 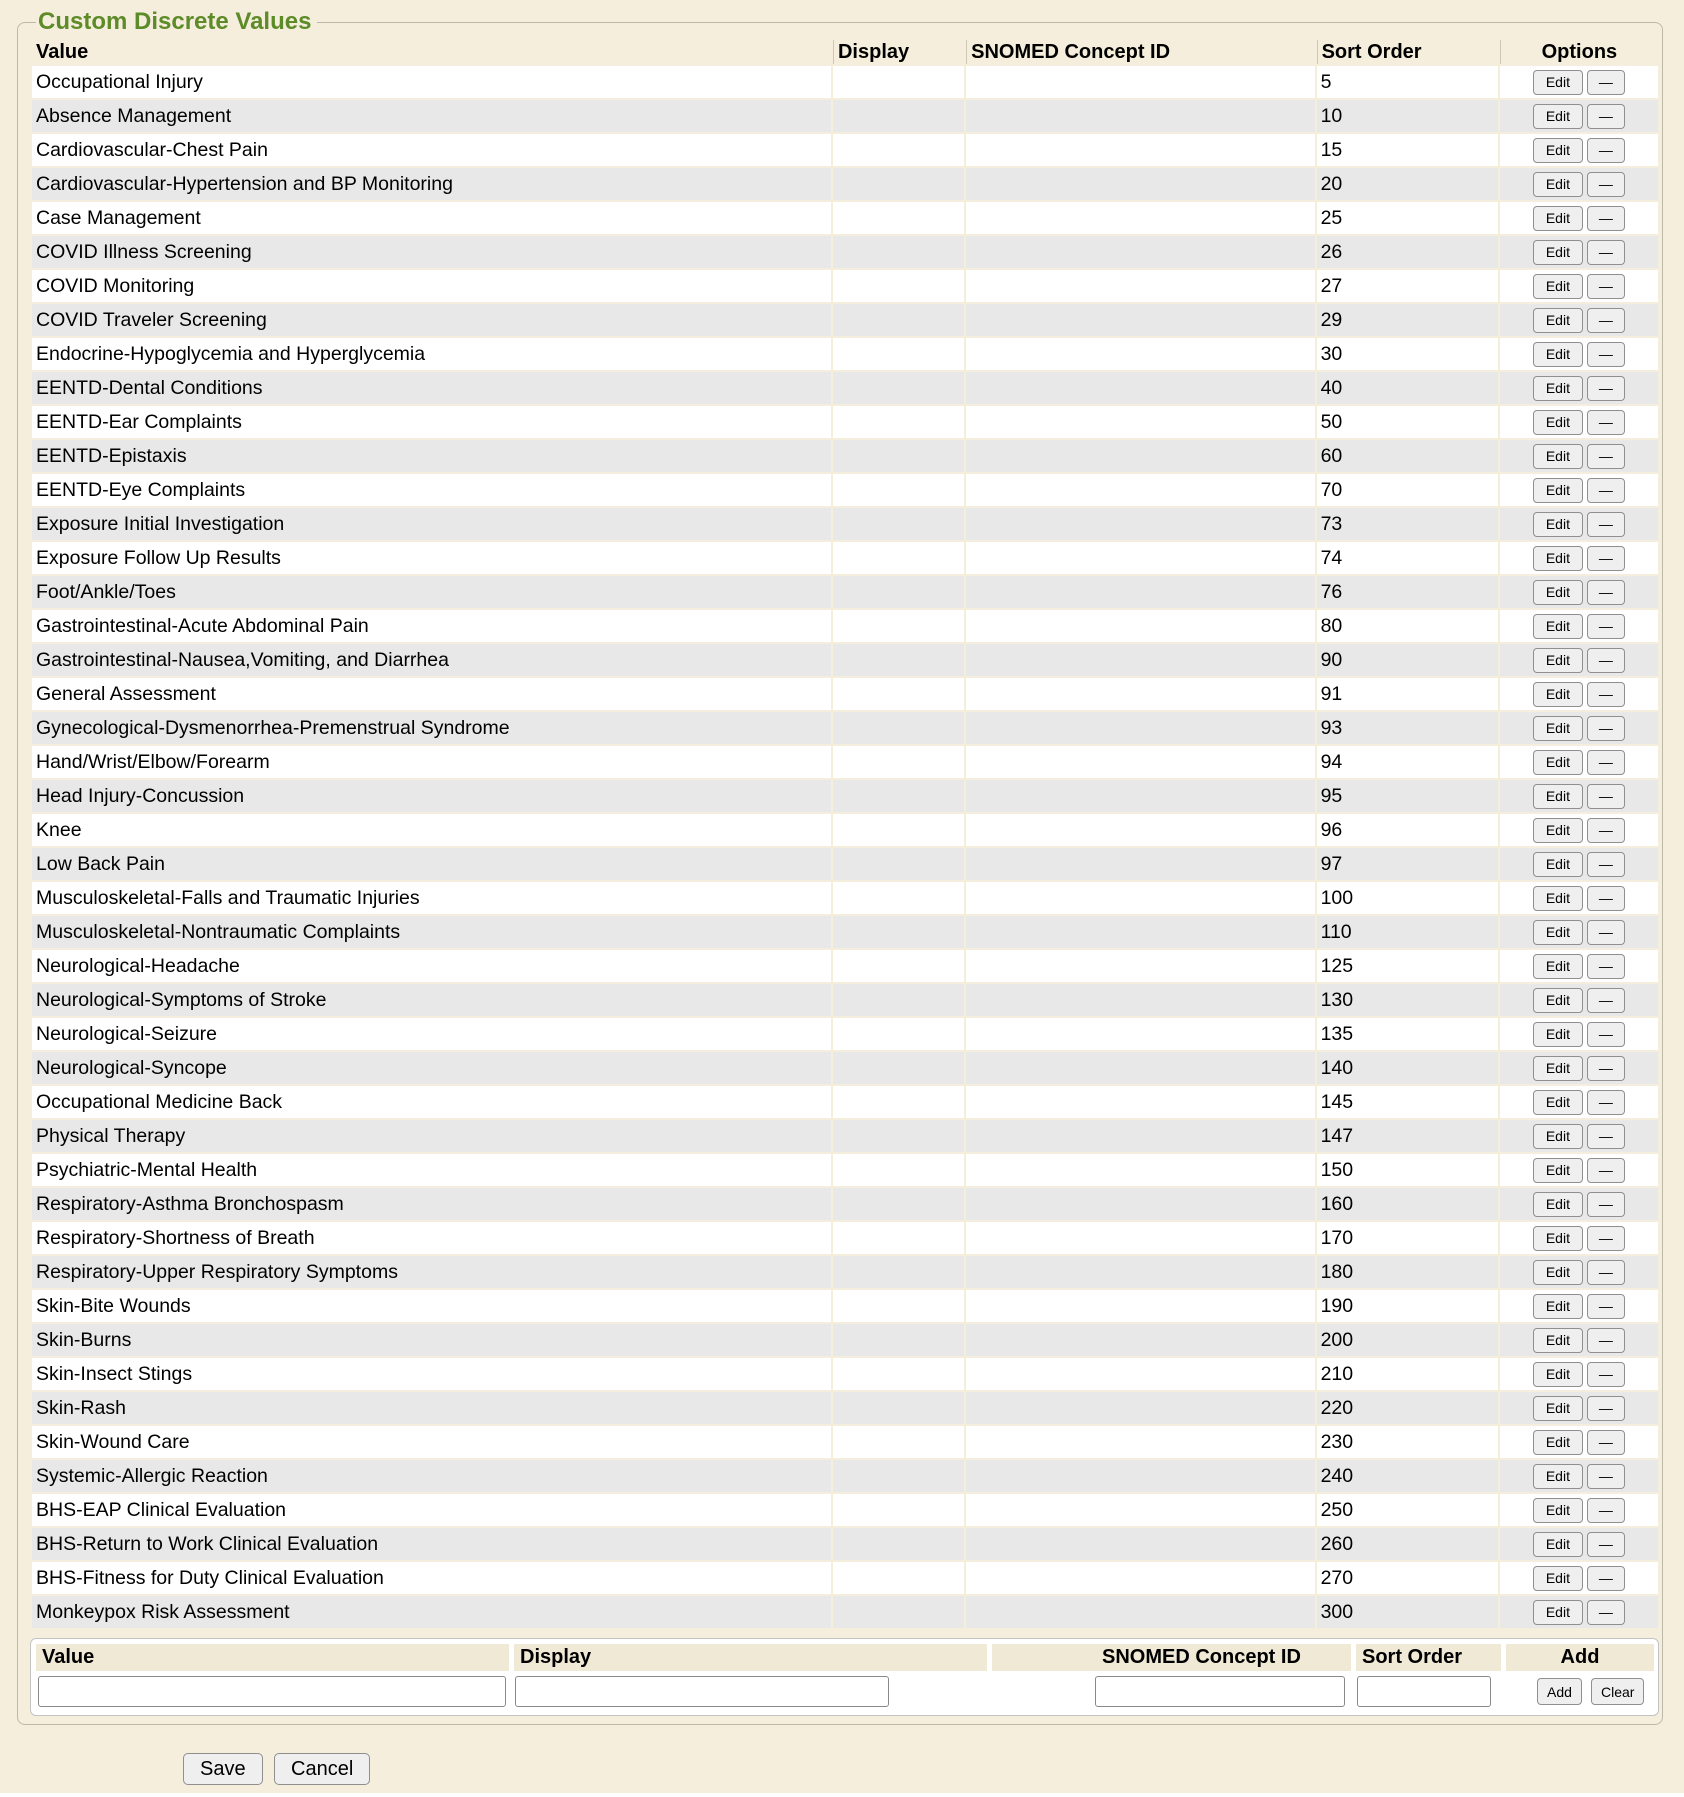 What do you see at coordinates (702, 1691) in the screenshot?
I see `display-input` at bounding box center [702, 1691].